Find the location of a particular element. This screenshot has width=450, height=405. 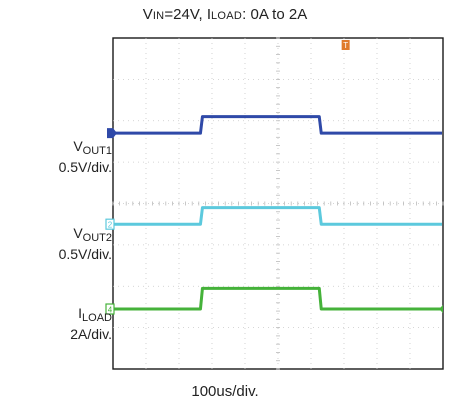

channel-marker-number: 2 is located at coordinates (110, 225).